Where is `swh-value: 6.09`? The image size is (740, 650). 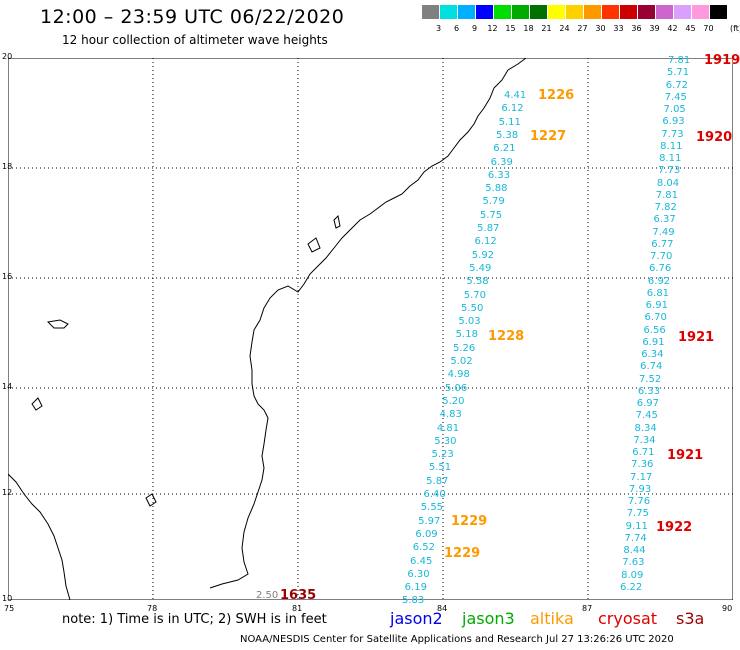 swh-value: 6.09 is located at coordinates (426, 534).